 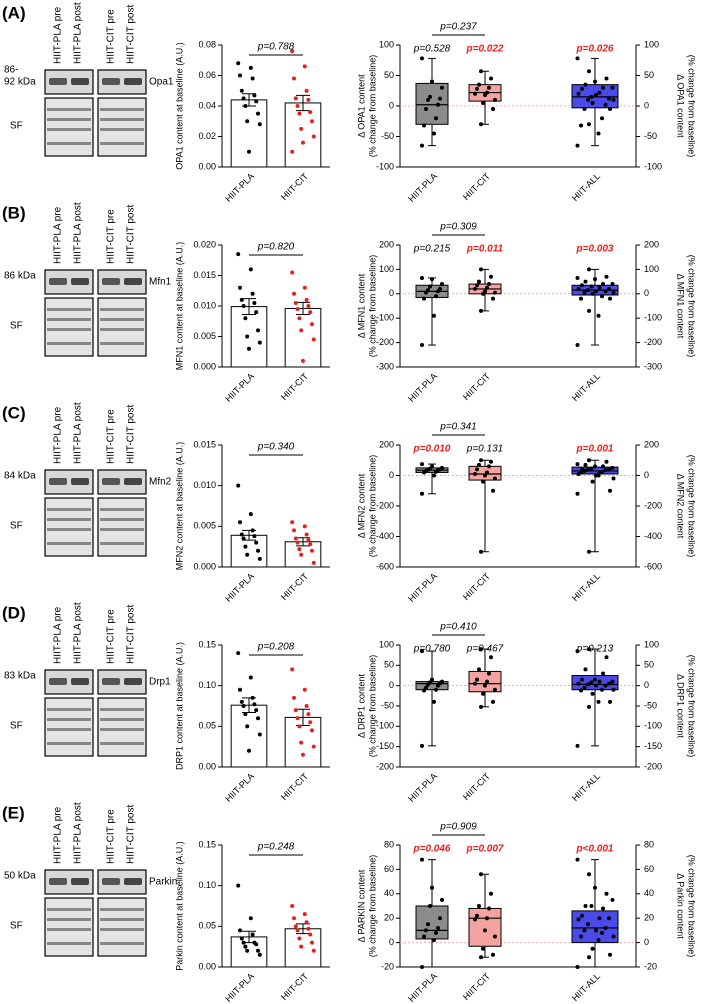 I want to click on protein-label: Opa1, so click(x=161, y=82).